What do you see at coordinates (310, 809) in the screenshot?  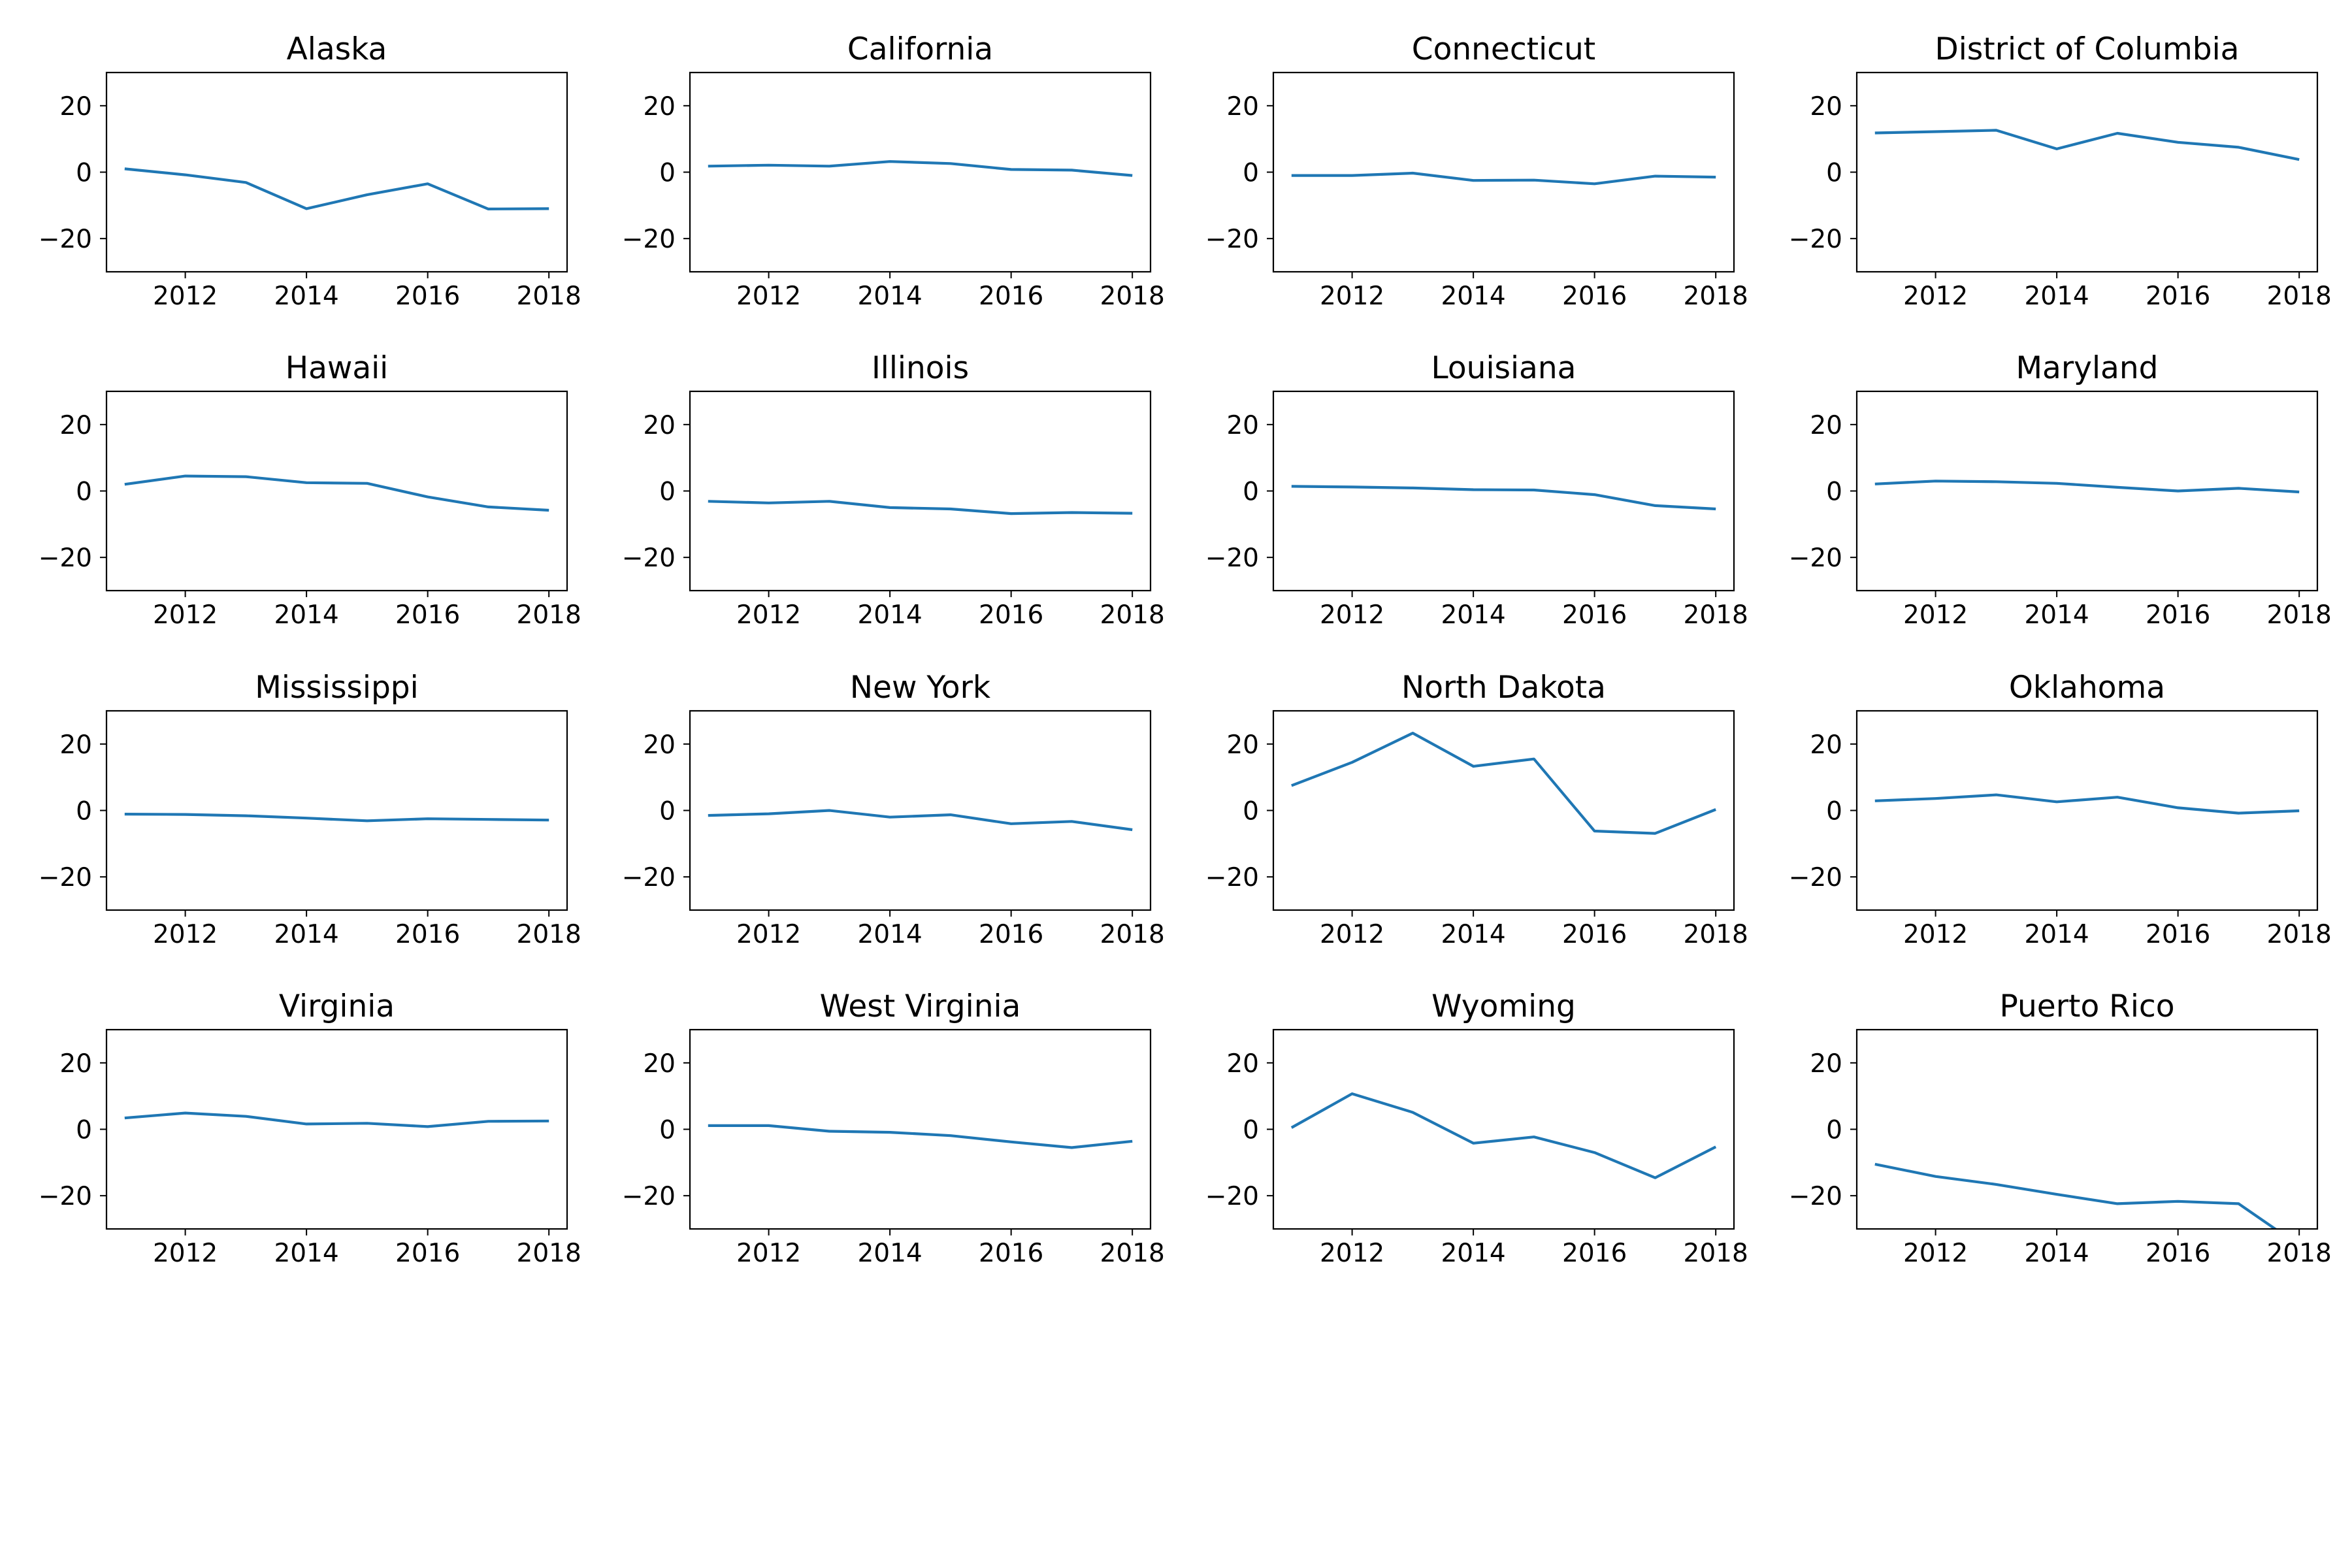 I see `subplot: Mississippi 2012 2014 2016 2018 20 0 −20` at bounding box center [310, 809].